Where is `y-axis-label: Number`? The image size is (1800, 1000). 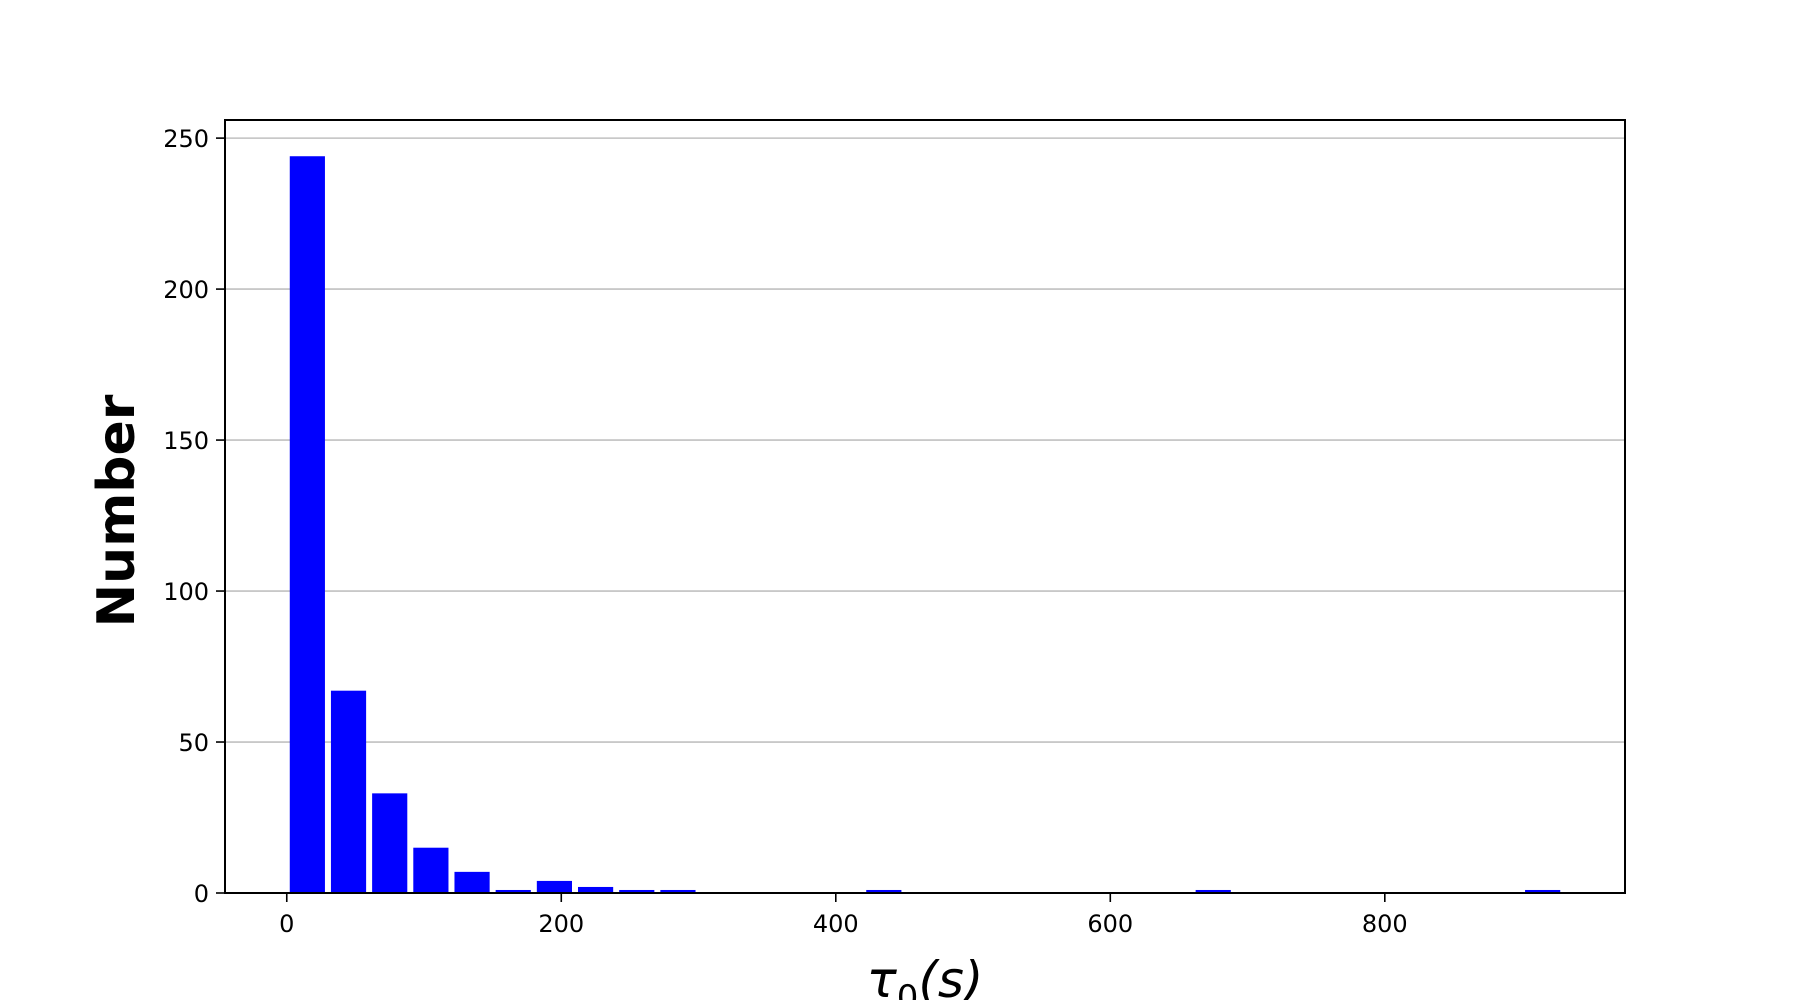 y-axis-label: Number is located at coordinates (117, 510).